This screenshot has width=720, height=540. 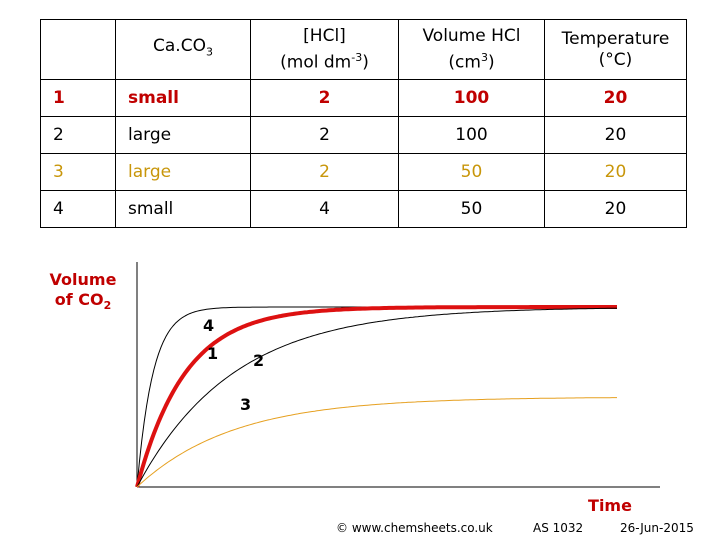 I want to click on header-run, so click(x=78, y=49).